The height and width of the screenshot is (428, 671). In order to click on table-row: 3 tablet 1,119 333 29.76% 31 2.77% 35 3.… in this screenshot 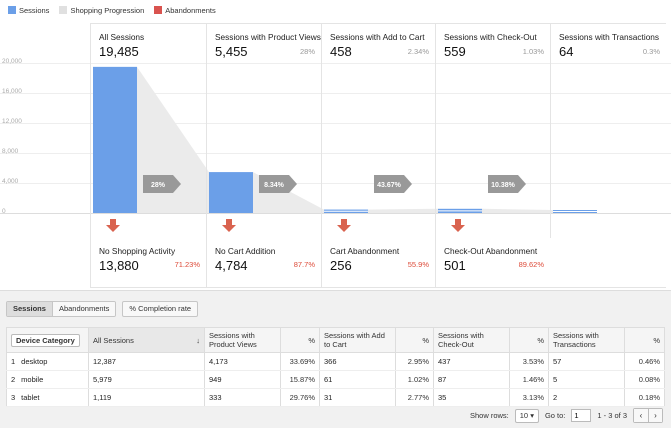, I will do `click(335, 397)`.